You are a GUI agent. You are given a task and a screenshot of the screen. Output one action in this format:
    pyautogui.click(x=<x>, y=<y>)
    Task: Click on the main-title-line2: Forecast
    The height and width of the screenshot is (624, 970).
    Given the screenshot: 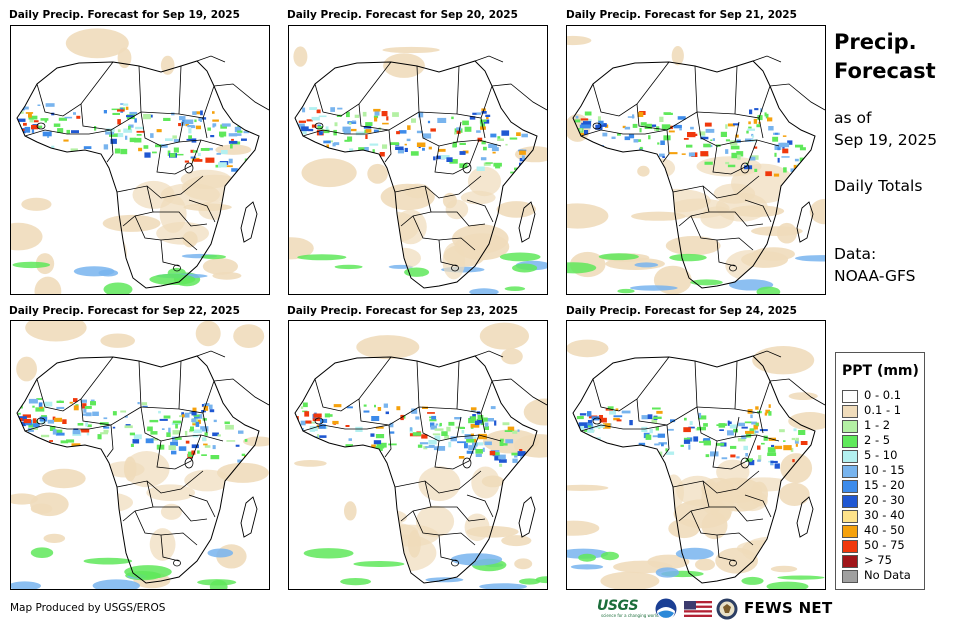 What is the action you would take?
    pyautogui.click(x=885, y=71)
    